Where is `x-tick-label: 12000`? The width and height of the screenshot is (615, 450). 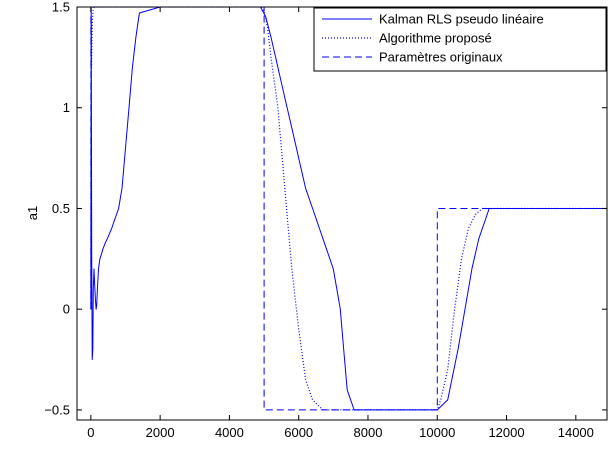 x-tick-label: 12000 is located at coordinates (506, 432).